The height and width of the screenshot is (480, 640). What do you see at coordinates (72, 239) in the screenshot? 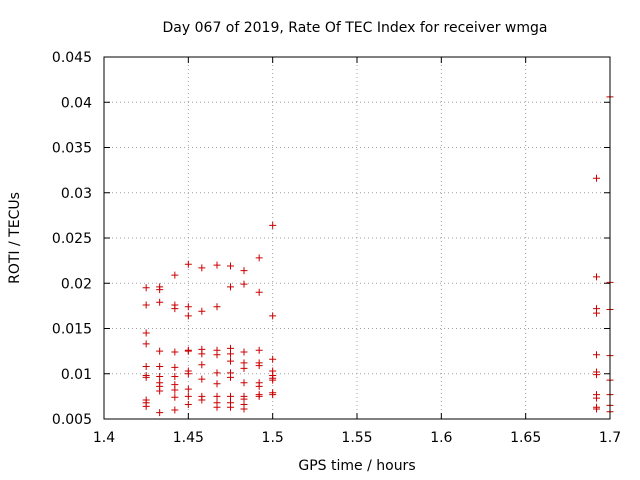
I see `y-tick-label: 0.025` at bounding box center [72, 239].